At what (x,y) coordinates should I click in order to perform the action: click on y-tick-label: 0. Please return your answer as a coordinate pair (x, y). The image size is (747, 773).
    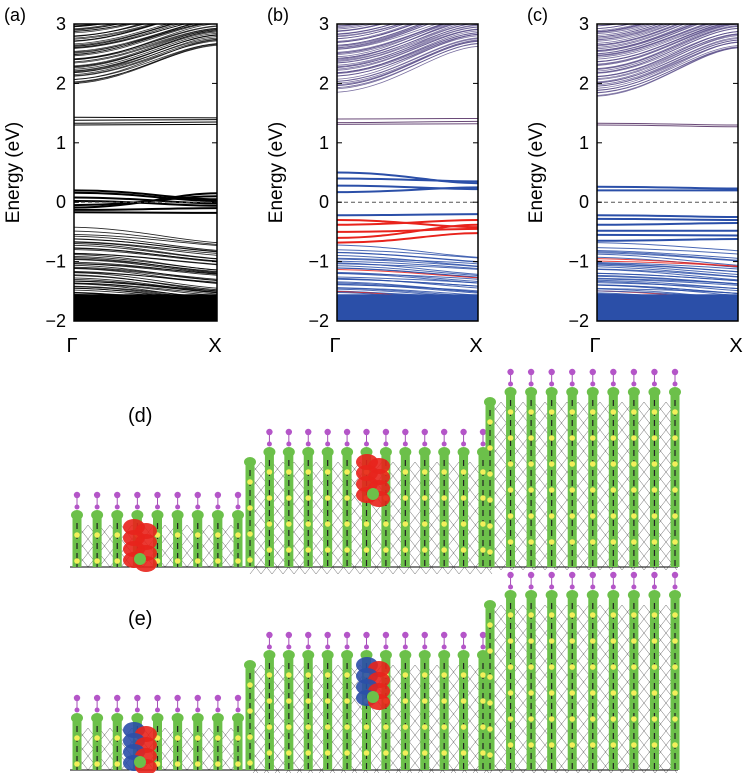
    Looking at the image, I should click on (61, 202).